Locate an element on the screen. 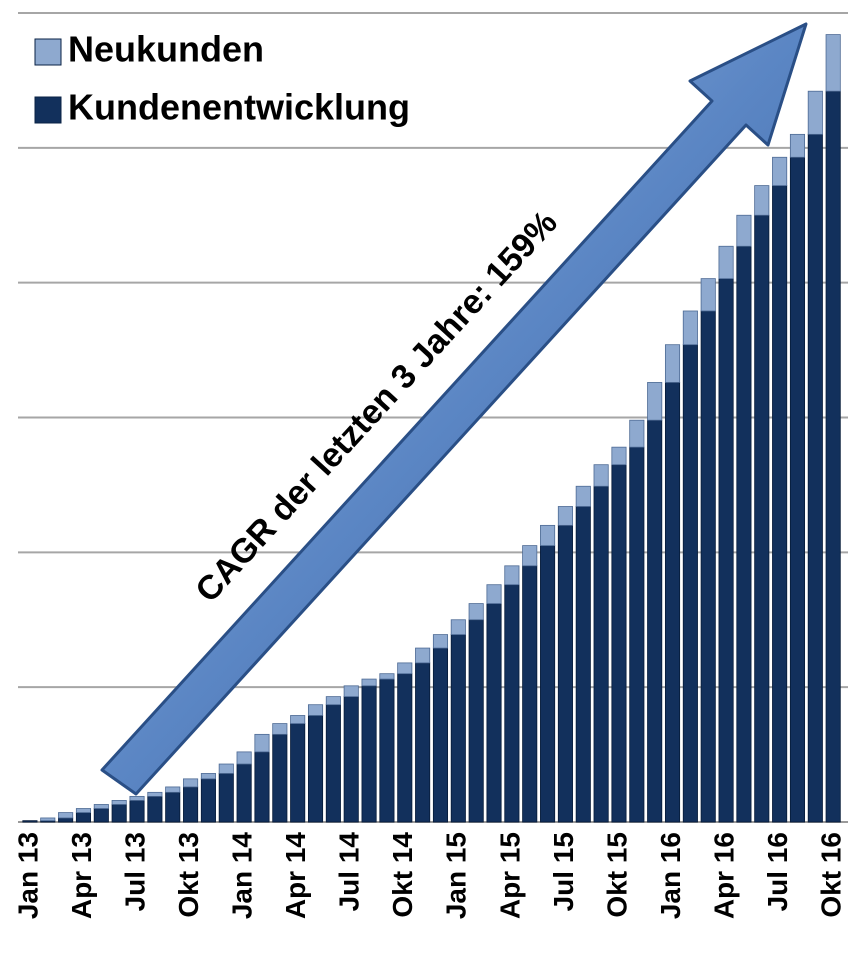  x-tick-label: Jan 14 is located at coordinates (242, 876).